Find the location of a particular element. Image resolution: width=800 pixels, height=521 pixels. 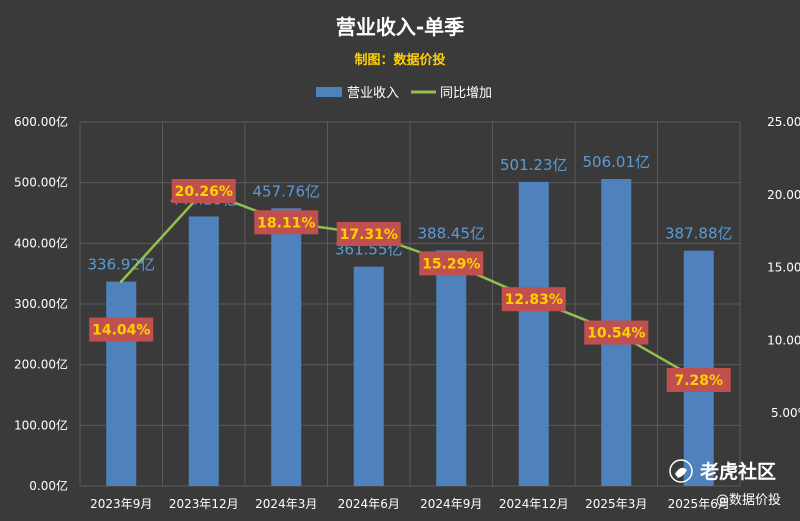

pct-label-text: 12.83% is located at coordinates (534, 300).